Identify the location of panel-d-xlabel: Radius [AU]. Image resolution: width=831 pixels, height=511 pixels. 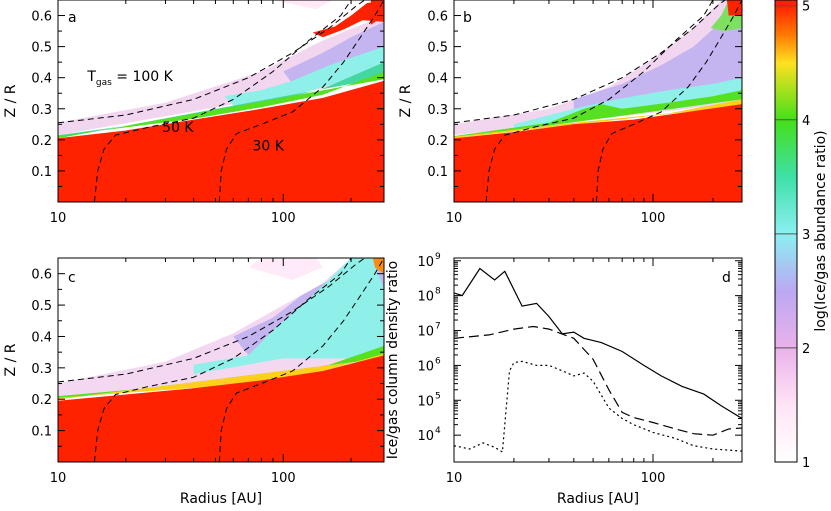
(598, 499).